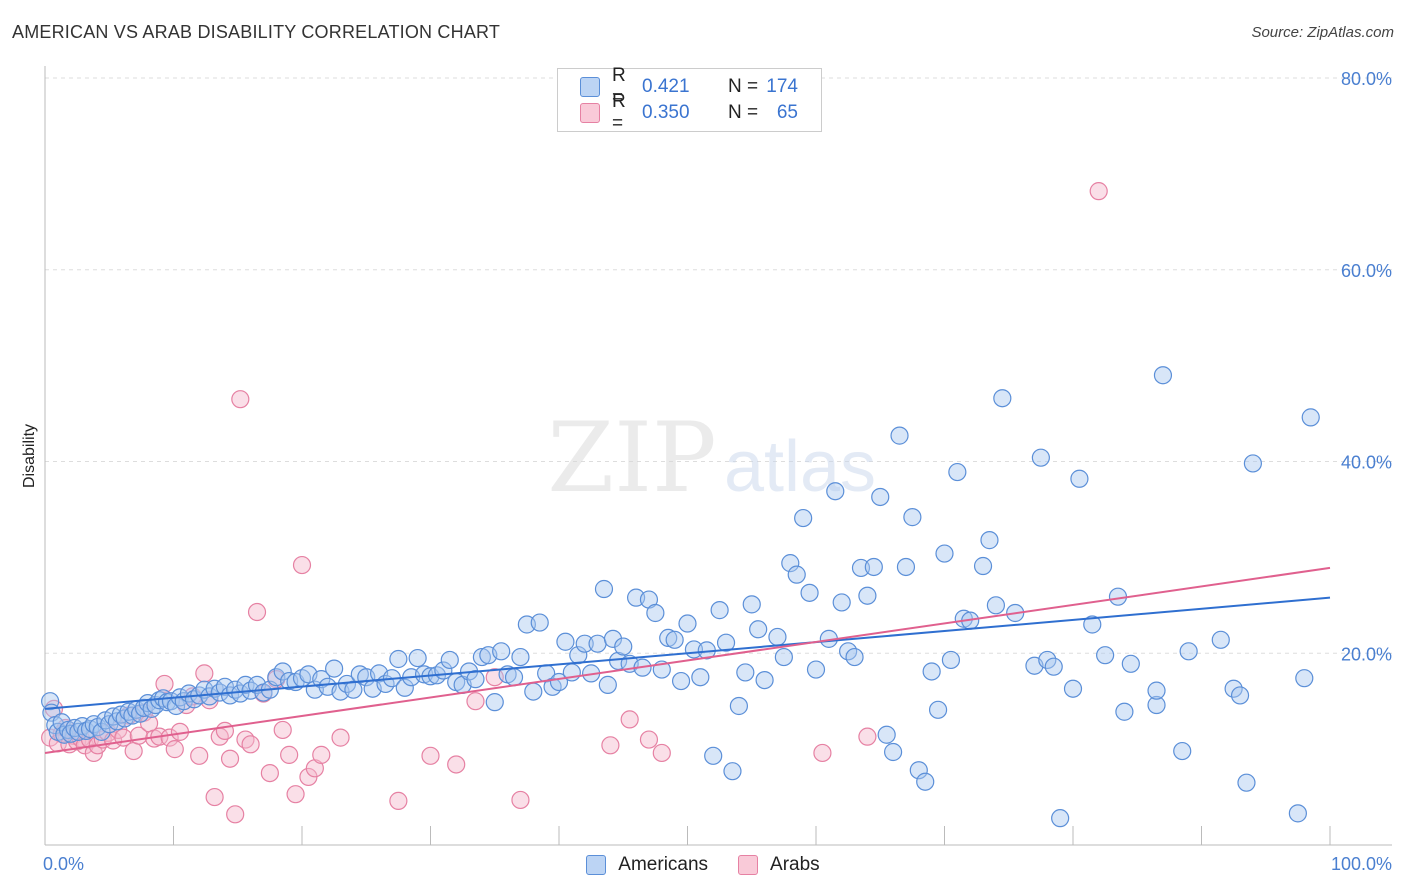  What do you see at coordinates (590, 87) in the screenshot?
I see `americans-swatch` at bounding box center [590, 87].